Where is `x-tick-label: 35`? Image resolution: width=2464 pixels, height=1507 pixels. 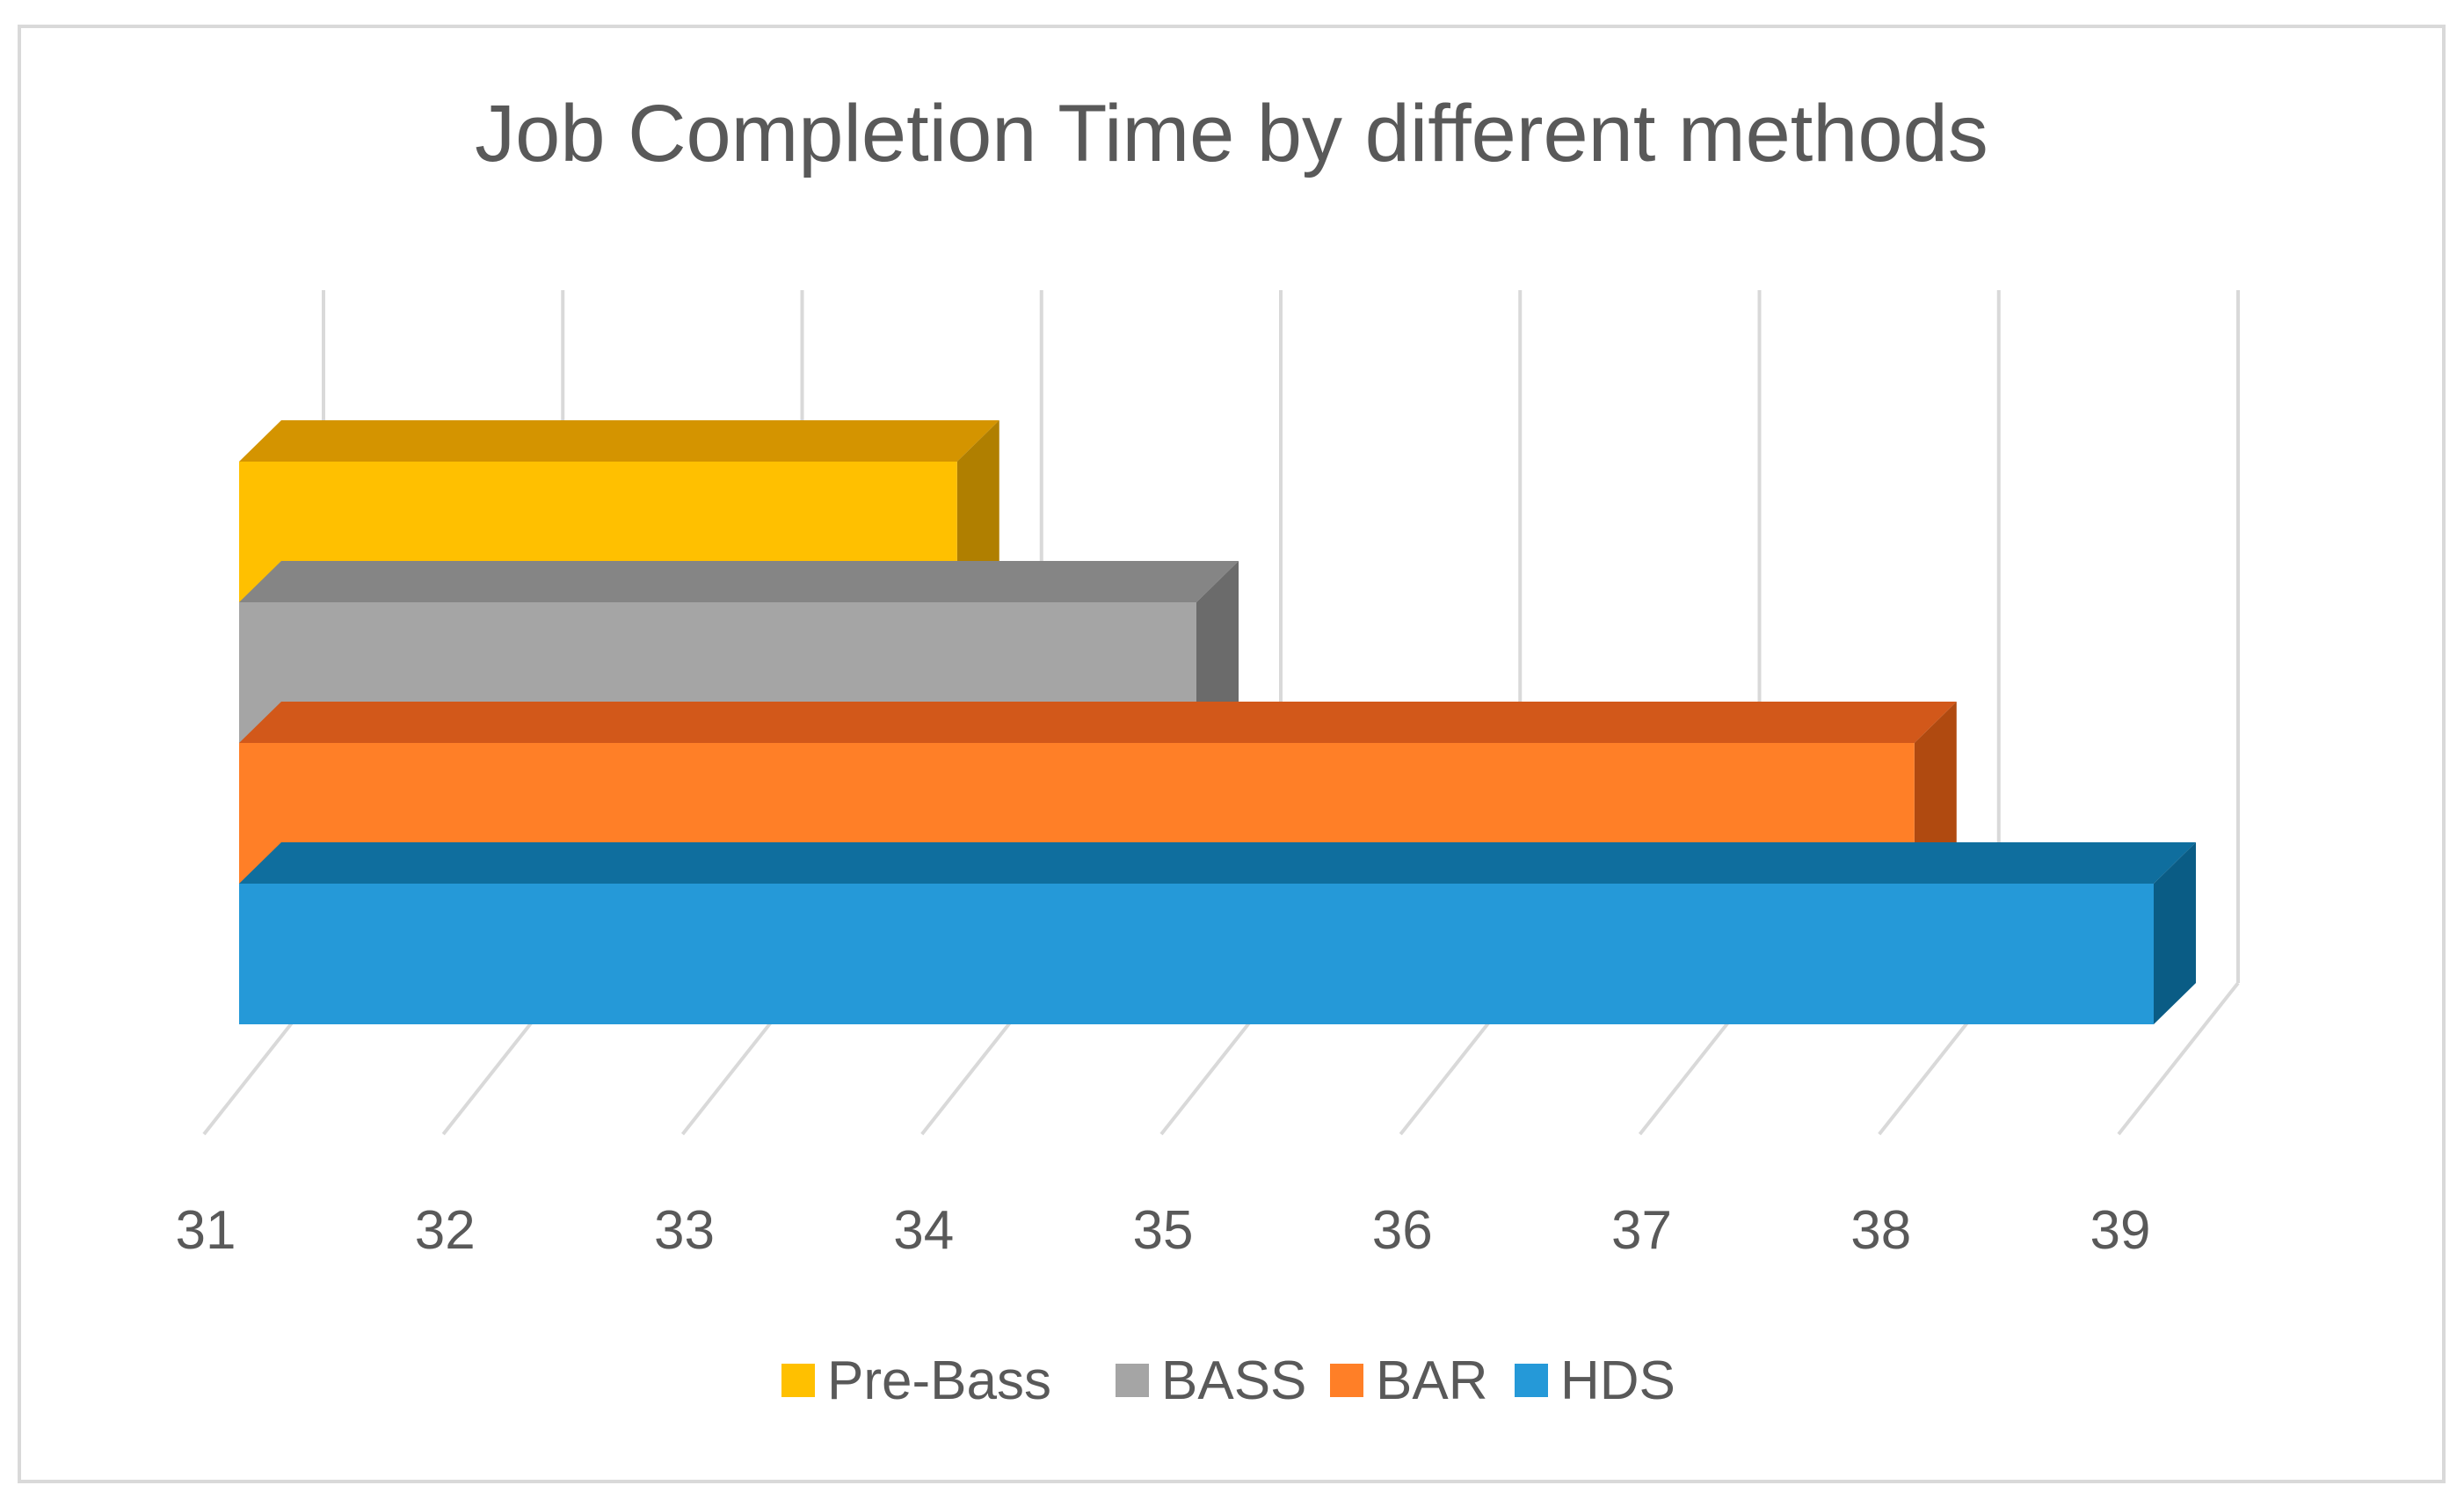 x-tick-label: 35 is located at coordinates (1163, 1230).